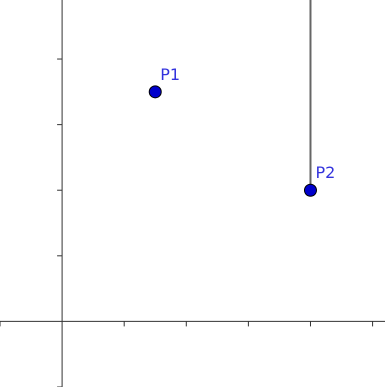  Describe the element at coordinates (325, 172) in the screenshot. I see `point-label: P2` at that location.